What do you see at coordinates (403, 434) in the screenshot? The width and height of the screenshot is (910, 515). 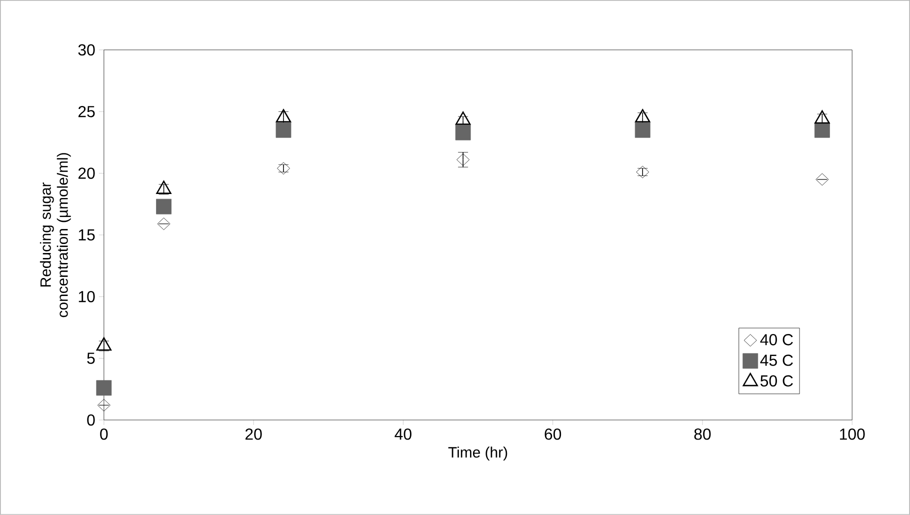 I see `x-tick-label: 40` at bounding box center [403, 434].